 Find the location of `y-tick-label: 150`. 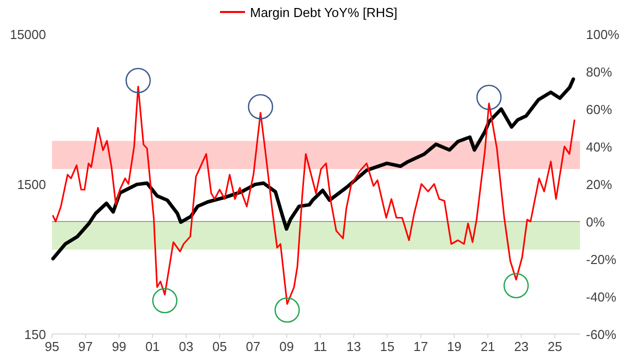

y-tick-label: 150 is located at coordinates (35, 334).